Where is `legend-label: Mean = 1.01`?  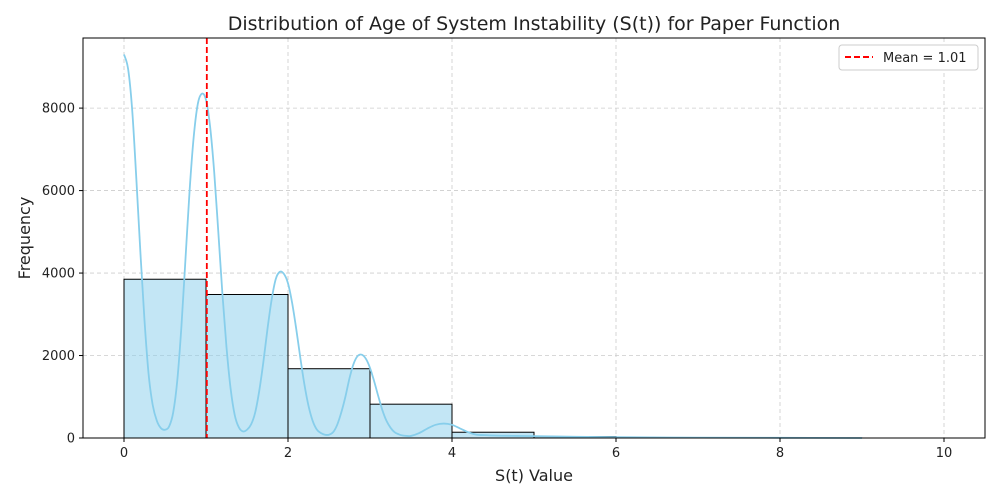
legend-label: Mean = 1.01 is located at coordinates (925, 58).